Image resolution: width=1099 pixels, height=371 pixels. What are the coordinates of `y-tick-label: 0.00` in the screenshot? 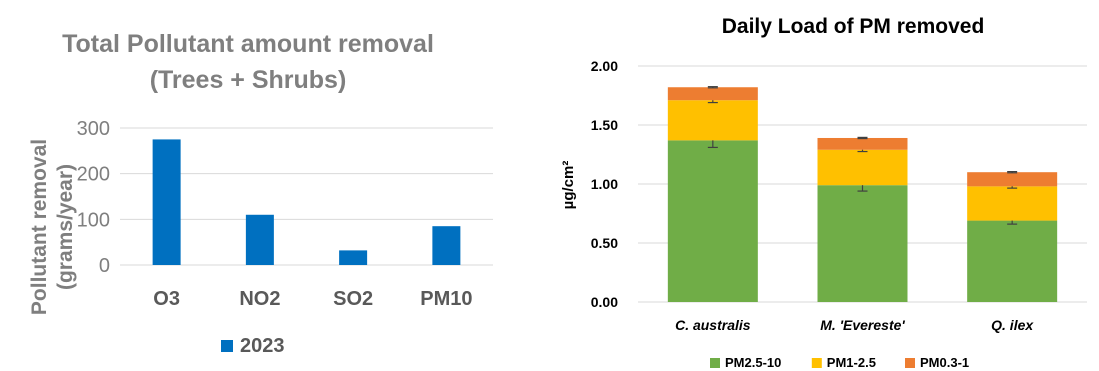 It's located at (604, 302).